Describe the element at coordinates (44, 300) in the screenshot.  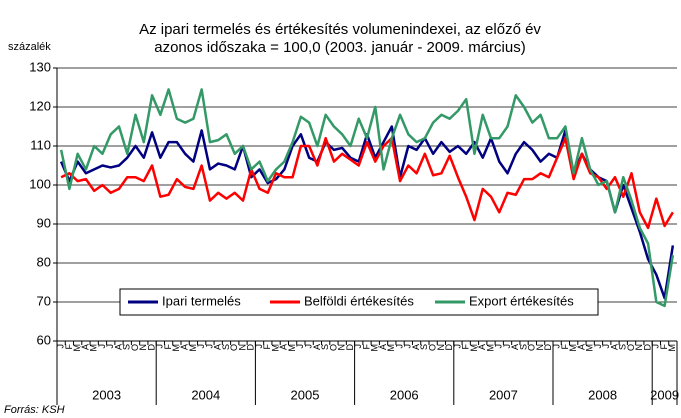
I see `y-tick-label: 70` at that location.